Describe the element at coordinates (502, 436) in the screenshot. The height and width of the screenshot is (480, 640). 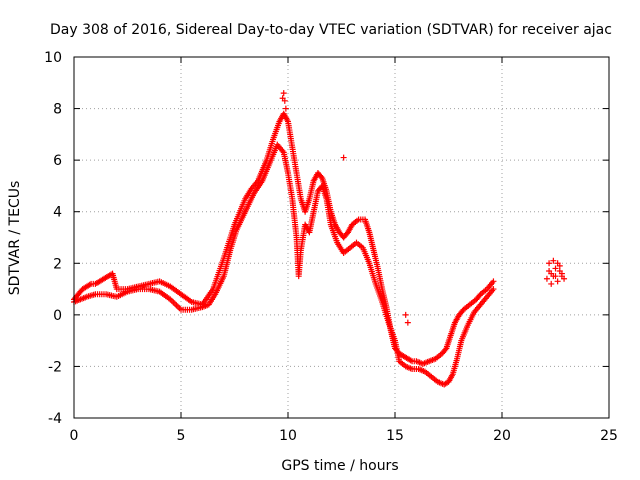
I see `x-tick-label: 20` at that location.